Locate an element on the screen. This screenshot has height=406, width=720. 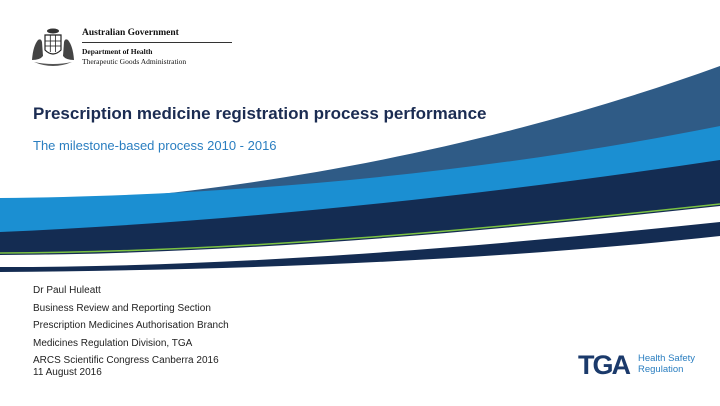
tga-logo: TGA Health Safety Regulation is located at coordinates (643, 365).